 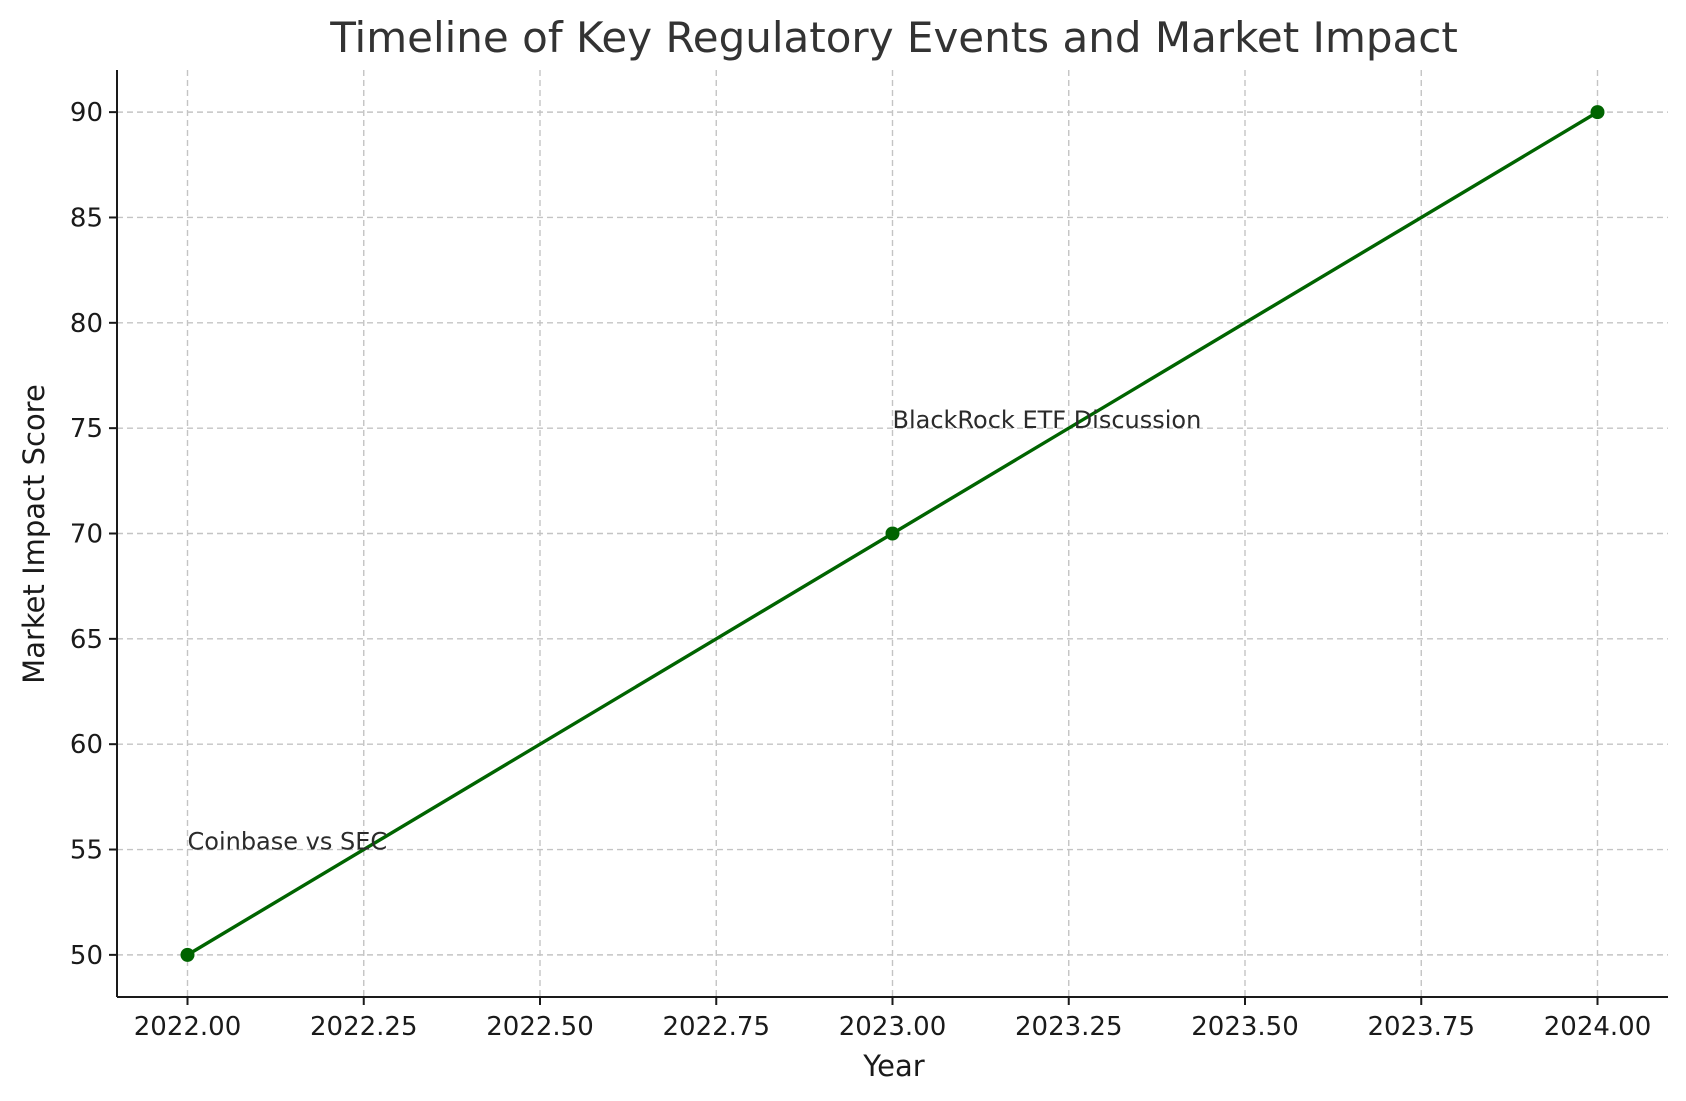 What do you see at coordinates (716, 1027) in the screenshot?
I see `x-tick-label-3: 2022.75` at bounding box center [716, 1027].